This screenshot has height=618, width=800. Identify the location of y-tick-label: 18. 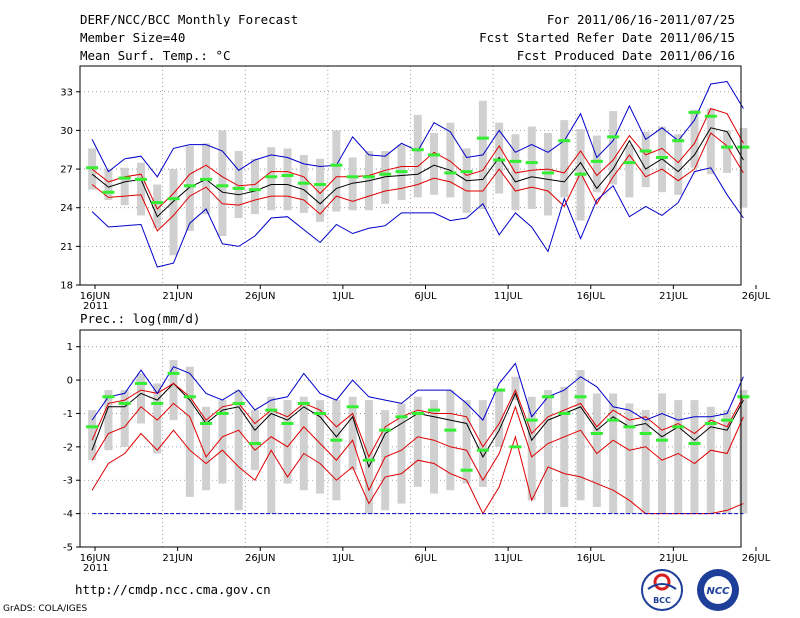
(66, 286).